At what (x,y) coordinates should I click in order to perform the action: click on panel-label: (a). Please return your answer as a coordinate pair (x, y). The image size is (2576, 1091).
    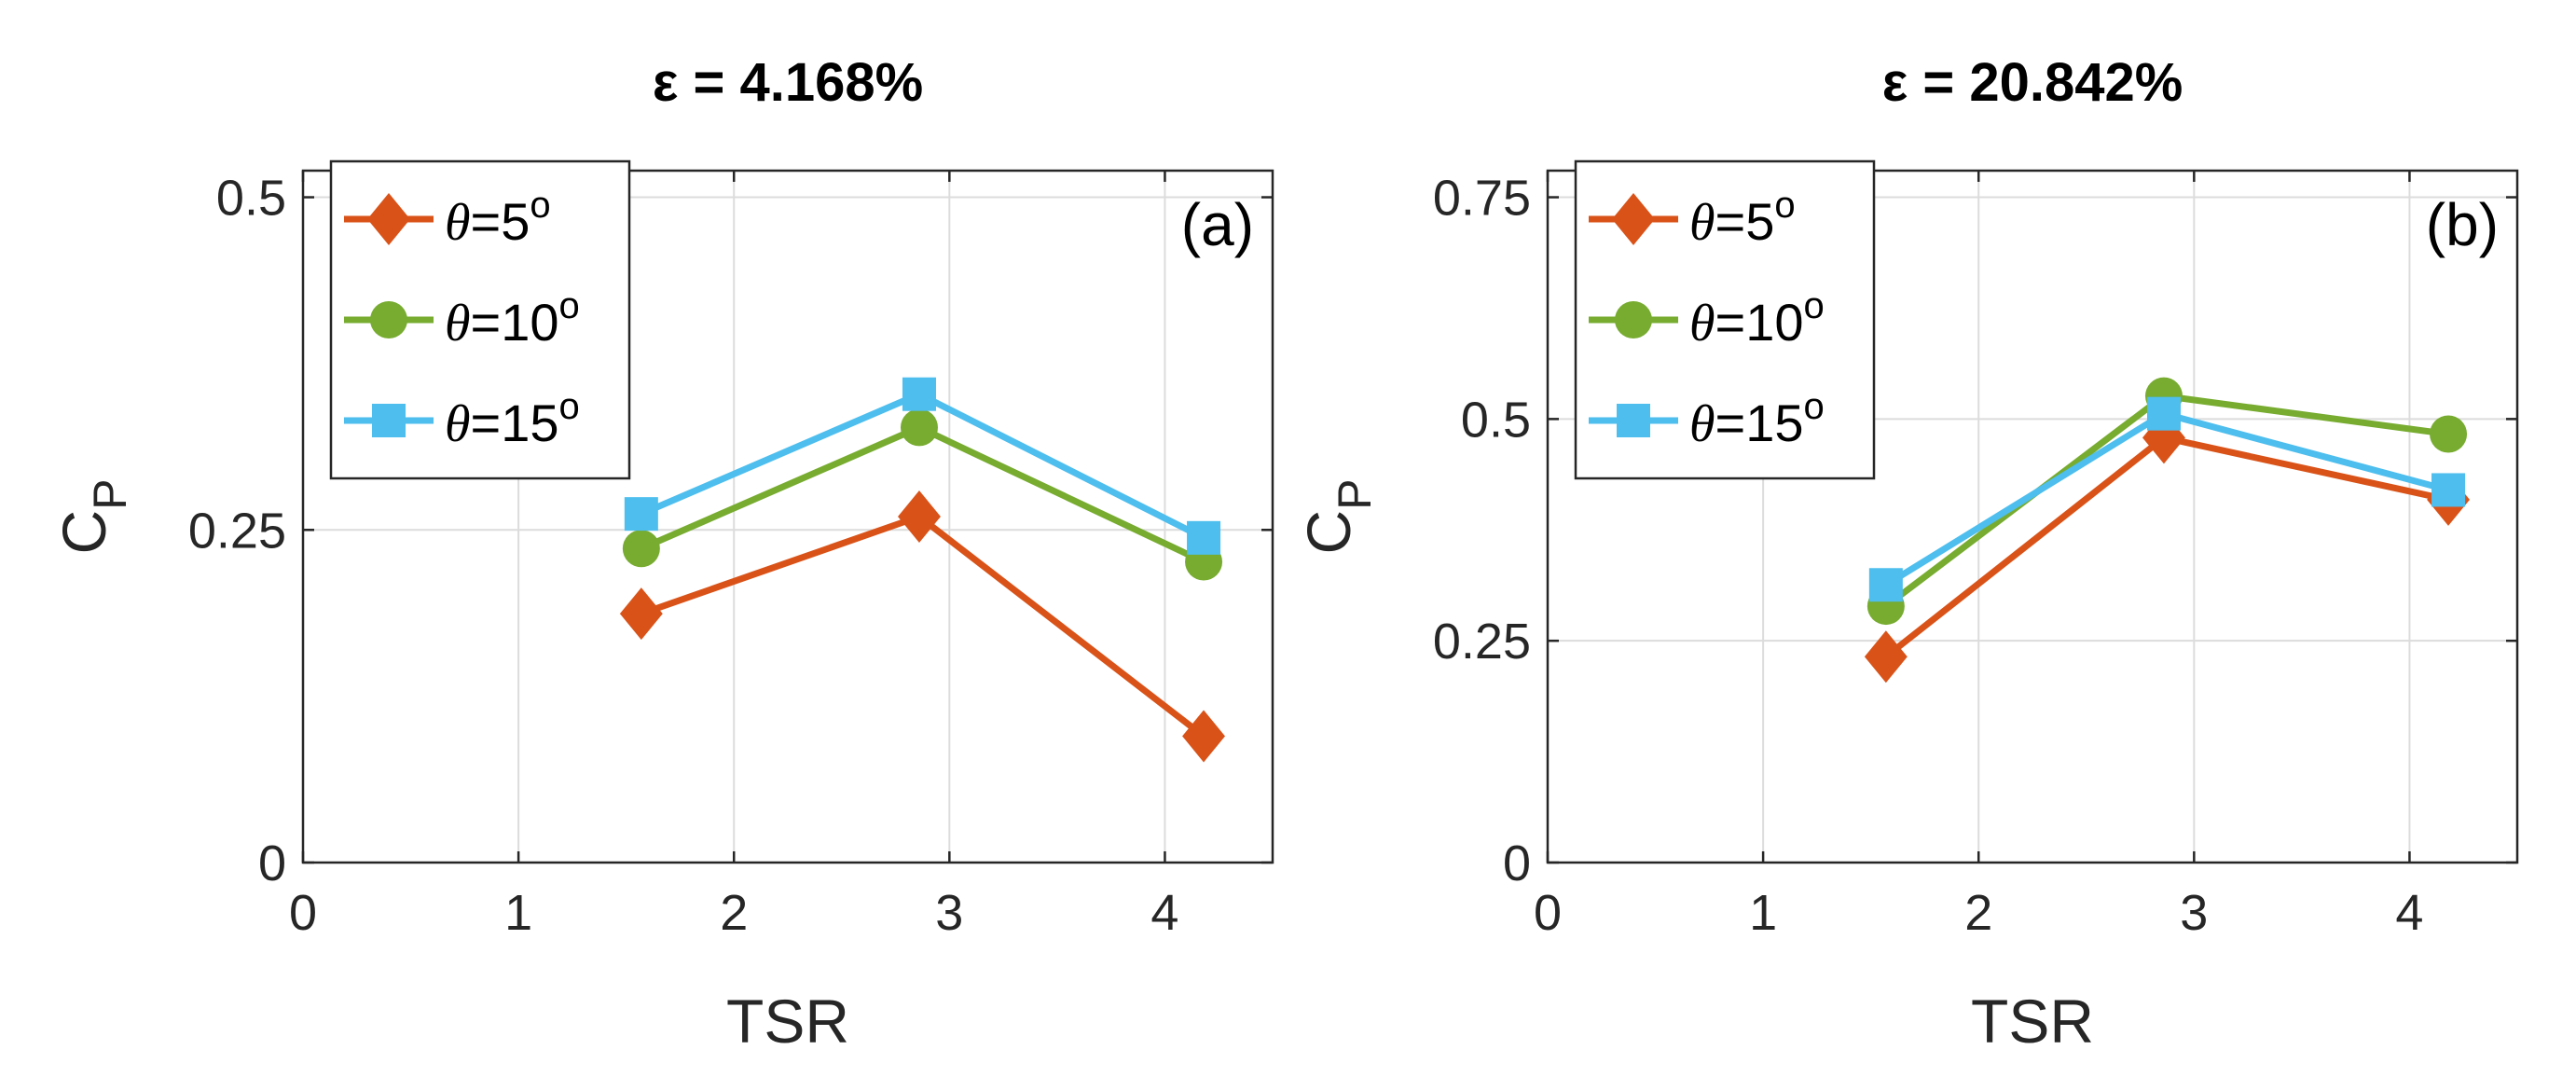
    Looking at the image, I should click on (1217, 224).